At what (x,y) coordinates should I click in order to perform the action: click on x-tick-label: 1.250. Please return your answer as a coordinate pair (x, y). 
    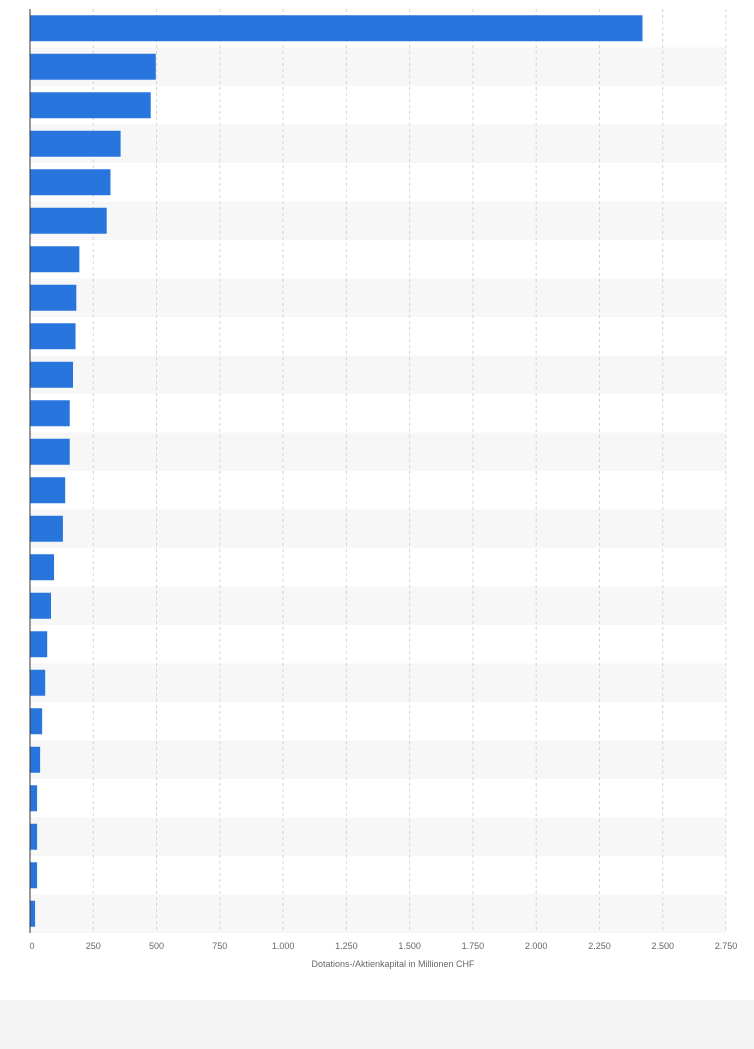
    Looking at the image, I should click on (346, 946).